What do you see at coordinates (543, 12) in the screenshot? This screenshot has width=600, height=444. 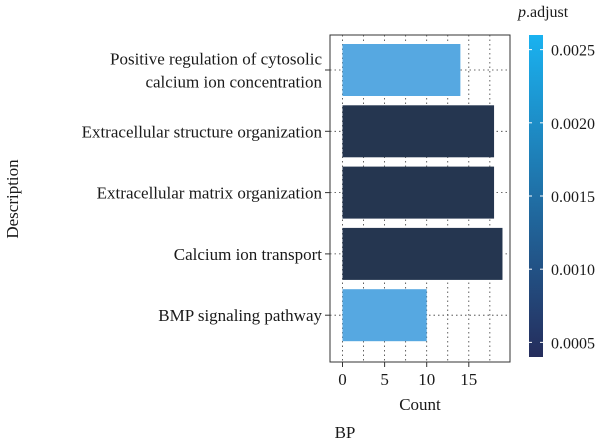 I see `legend-title: p.adjust` at bounding box center [543, 12].